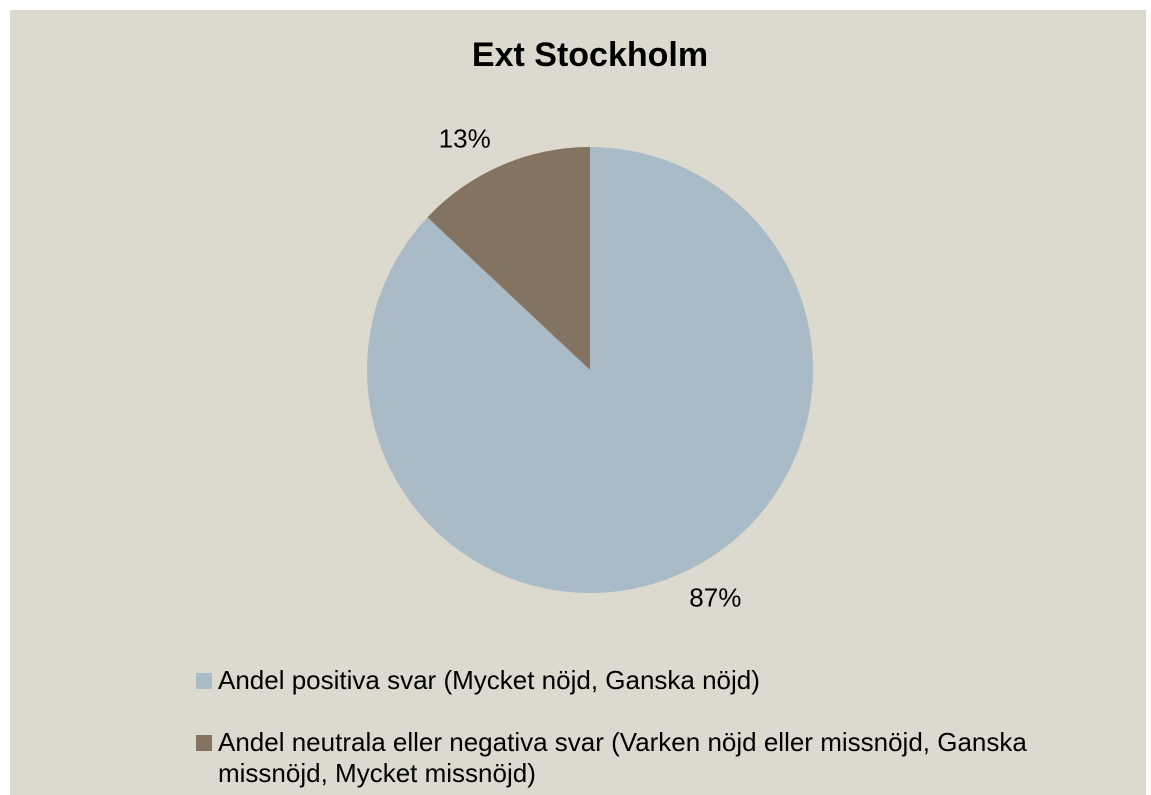 The image size is (1151, 795). Describe the element at coordinates (465, 138) in the screenshot. I see `data-label: 13%` at that location.